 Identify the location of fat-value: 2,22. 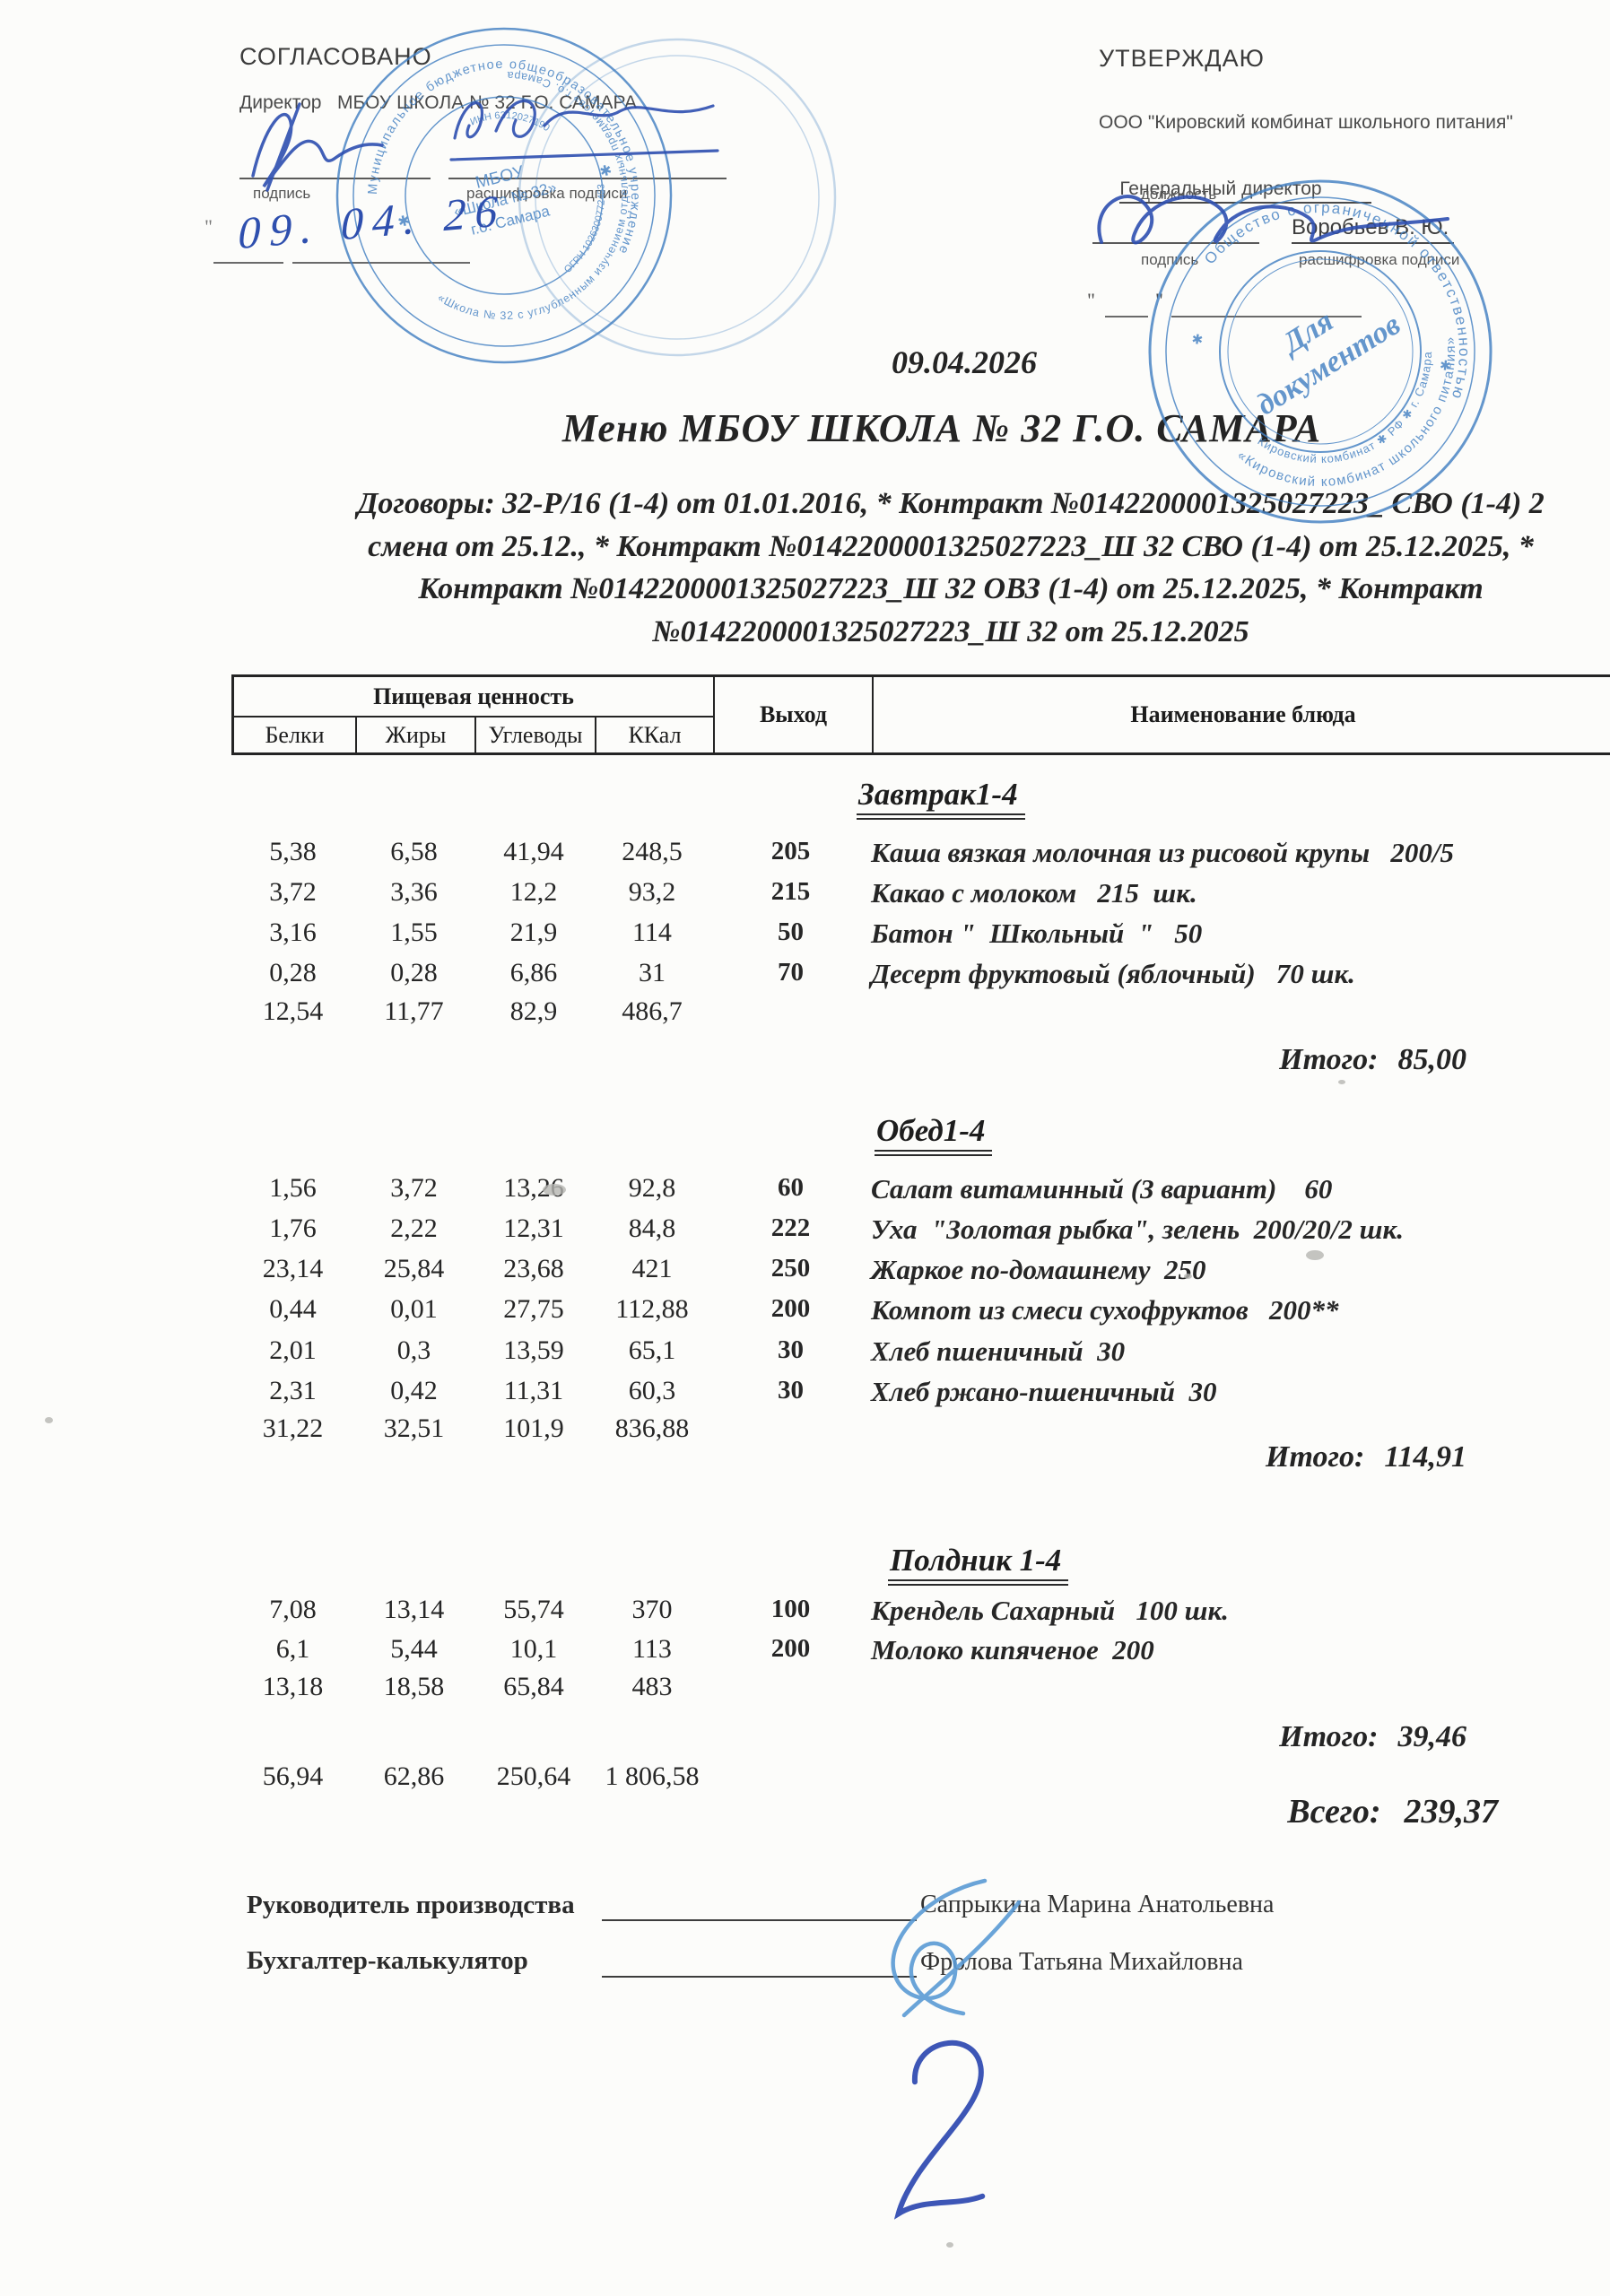
(414, 1228).